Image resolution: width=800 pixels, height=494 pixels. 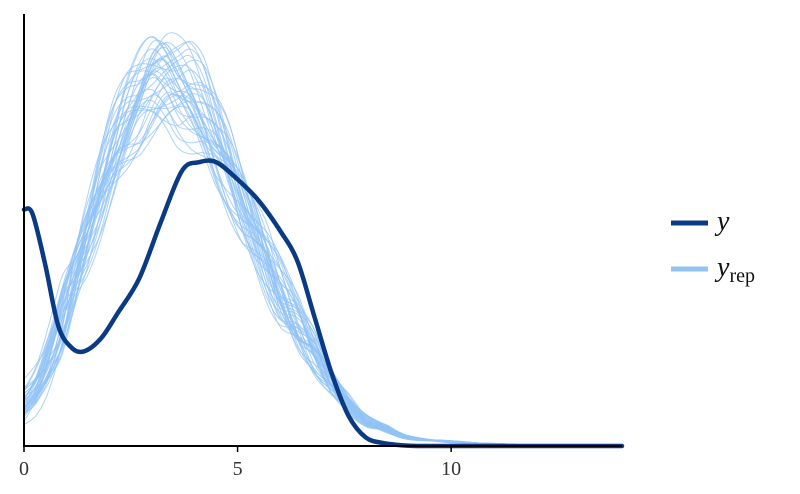 I want to click on legend-label-y: y, so click(x=722, y=221).